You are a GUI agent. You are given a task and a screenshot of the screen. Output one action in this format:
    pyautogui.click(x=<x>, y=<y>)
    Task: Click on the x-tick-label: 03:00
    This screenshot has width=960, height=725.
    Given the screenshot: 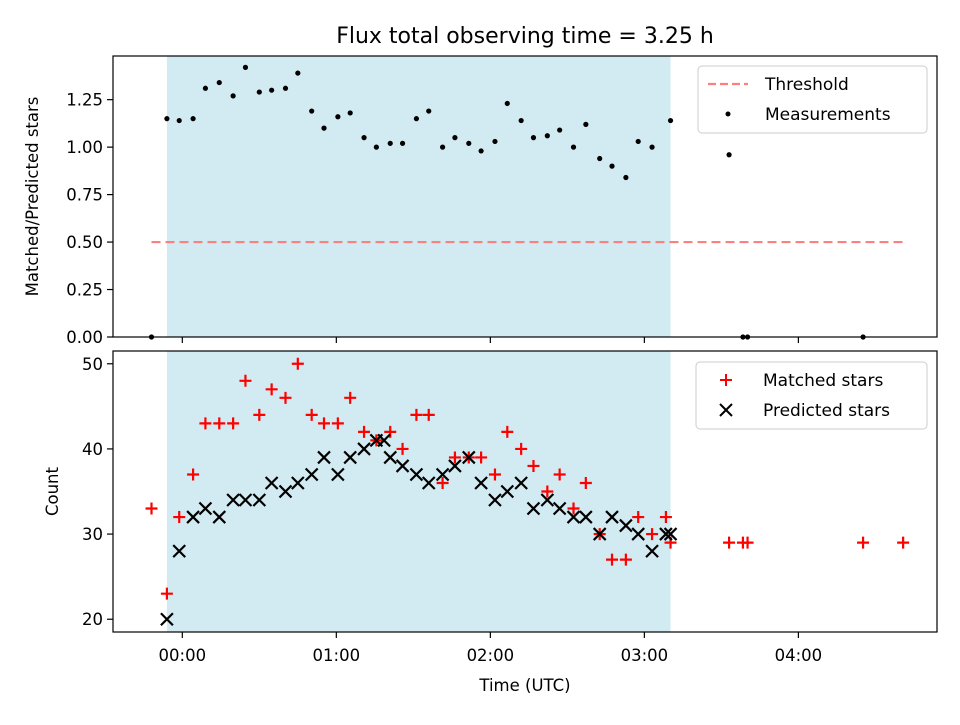 What is the action you would take?
    pyautogui.click(x=645, y=655)
    